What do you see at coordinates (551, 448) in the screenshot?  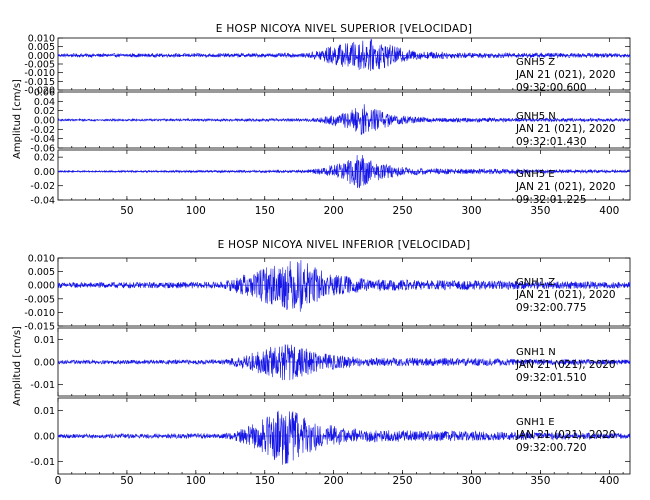 I see `time-label: 09:32:00.720` at bounding box center [551, 448].